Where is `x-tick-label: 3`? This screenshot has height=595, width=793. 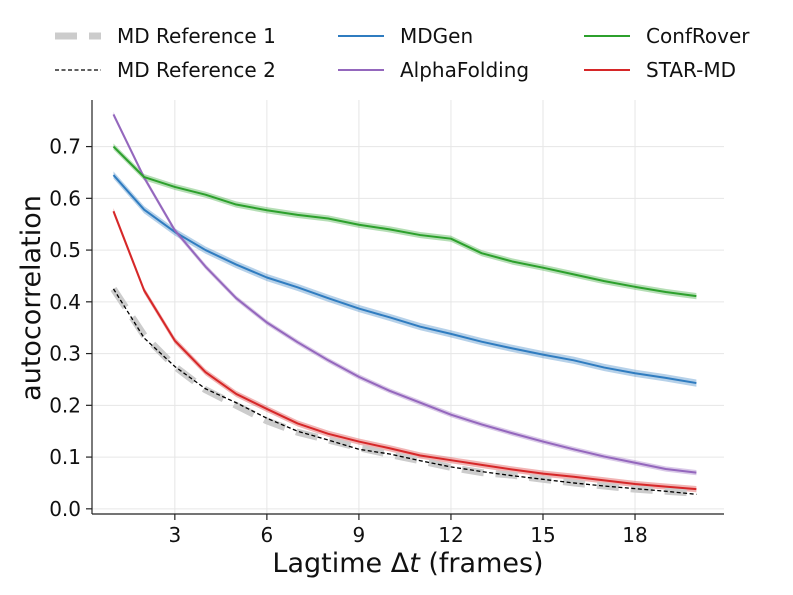
x-tick-label: 3 is located at coordinates (174, 535).